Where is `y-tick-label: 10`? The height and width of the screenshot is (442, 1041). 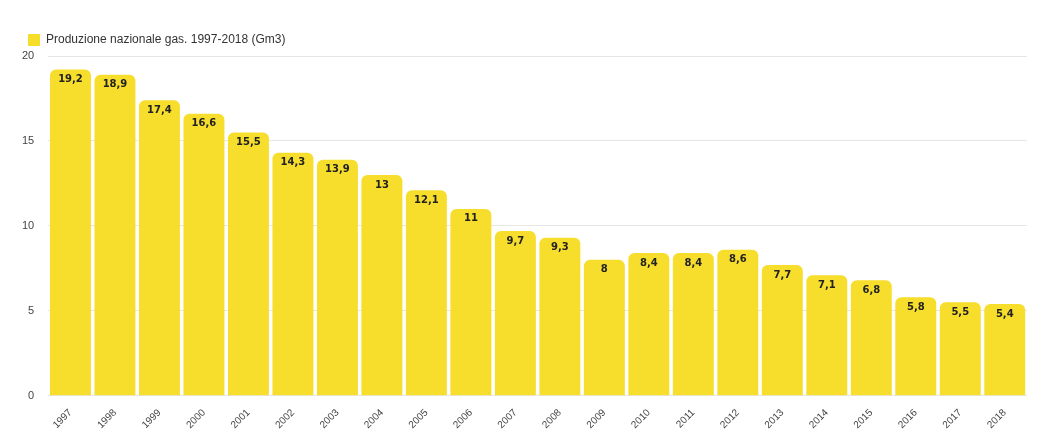
y-tick-label: 10 is located at coordinates (28, 224).